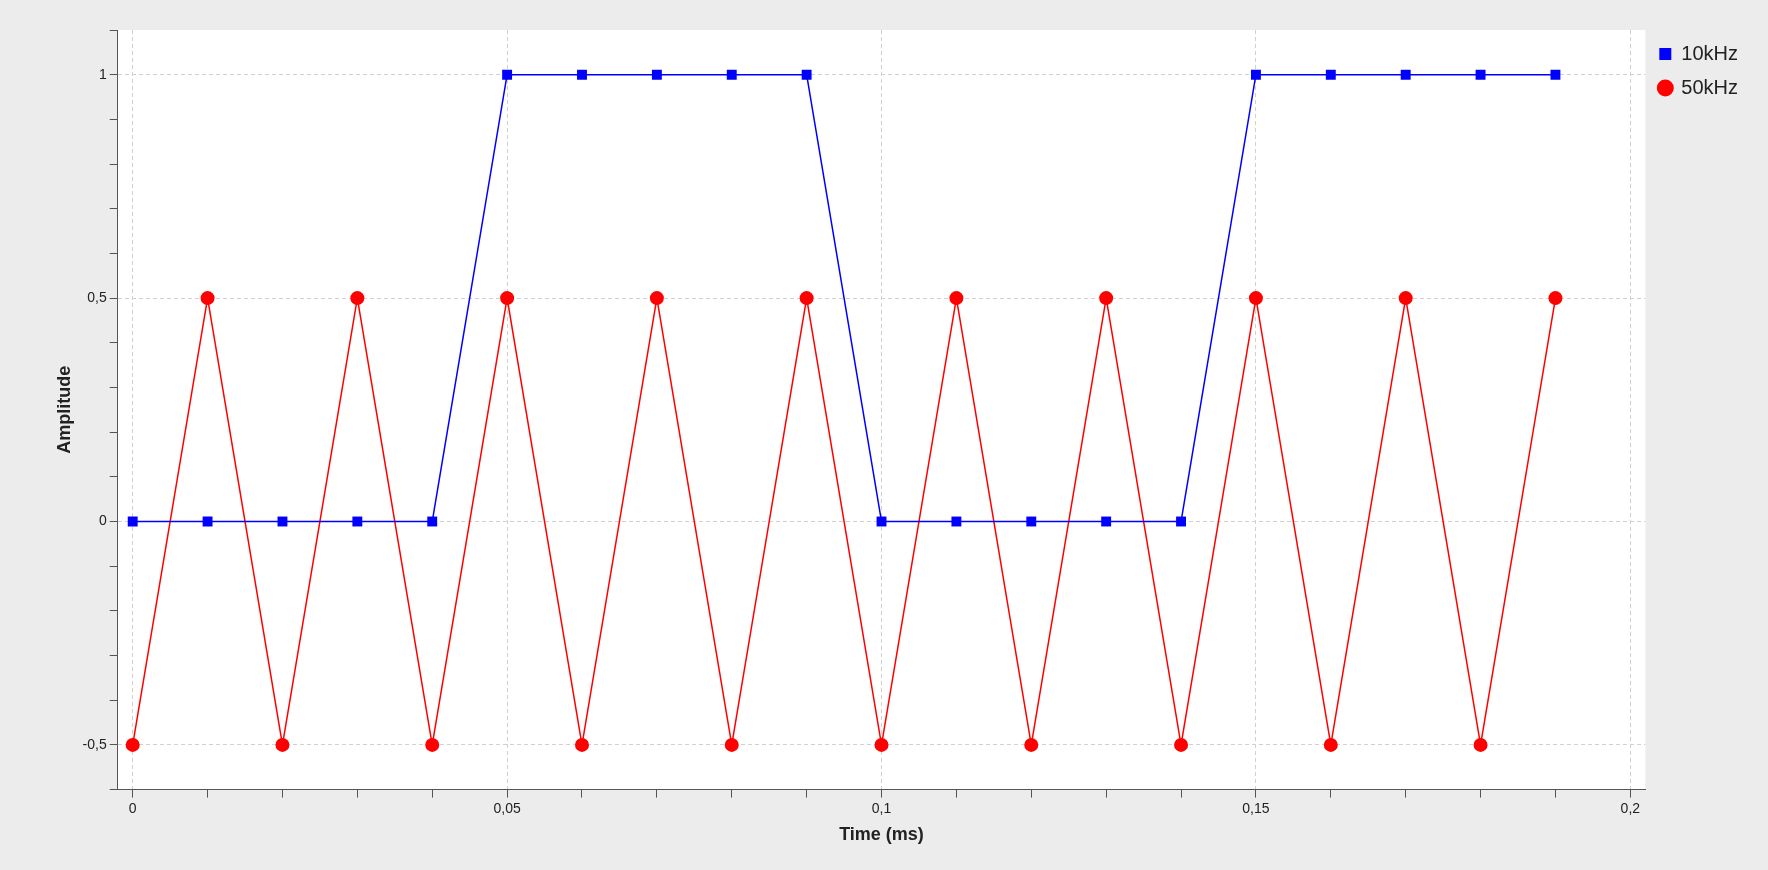 The width and height of the screenshot is (1768, 870). I want to click on y-tick-label: -0,5, so click(94, 743).